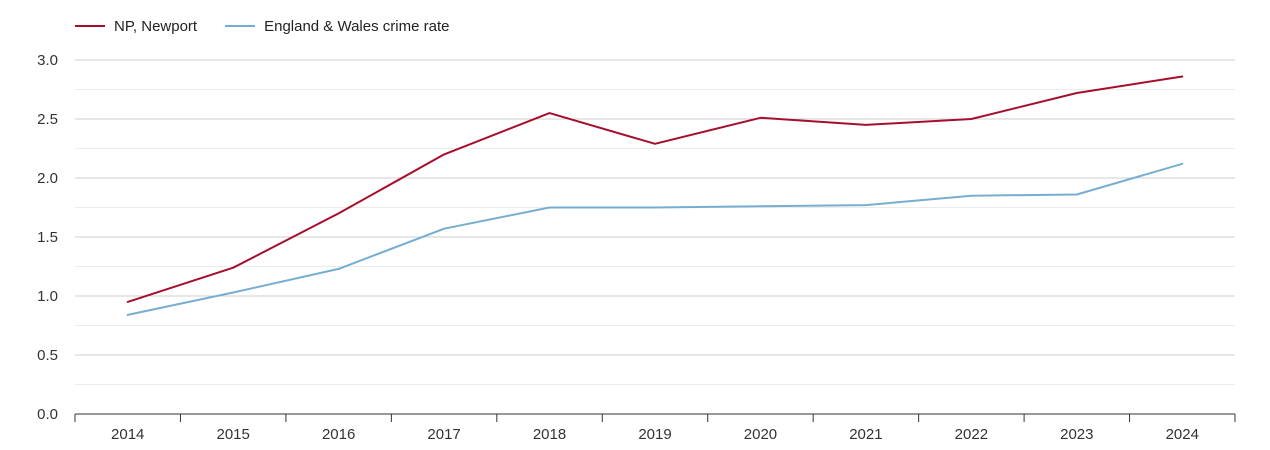  Describe the element at coordinates (655, 417) in the screenshot. I see `axes` at that location.